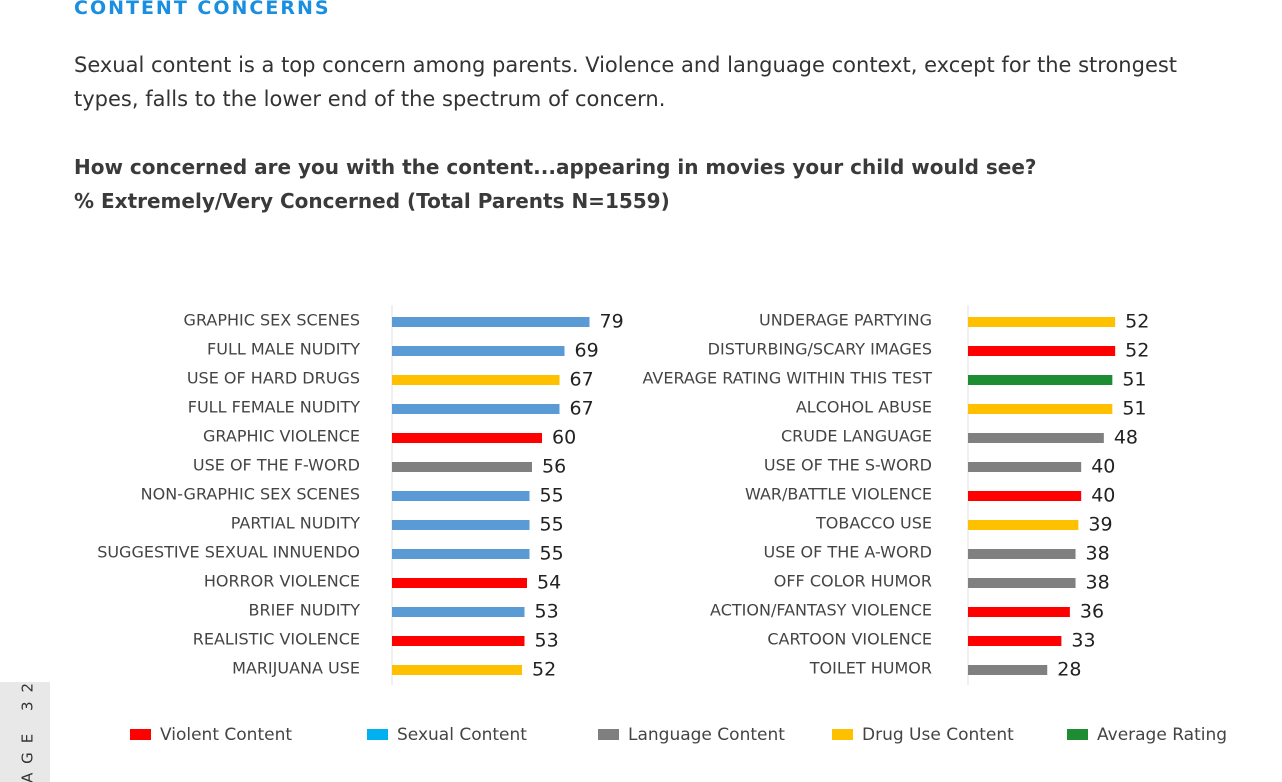  What do you see at coordinates (848, 465) in the screenshot?
I see `category-label: USE OF THE S-WORD` at bounding box center [848, 465].